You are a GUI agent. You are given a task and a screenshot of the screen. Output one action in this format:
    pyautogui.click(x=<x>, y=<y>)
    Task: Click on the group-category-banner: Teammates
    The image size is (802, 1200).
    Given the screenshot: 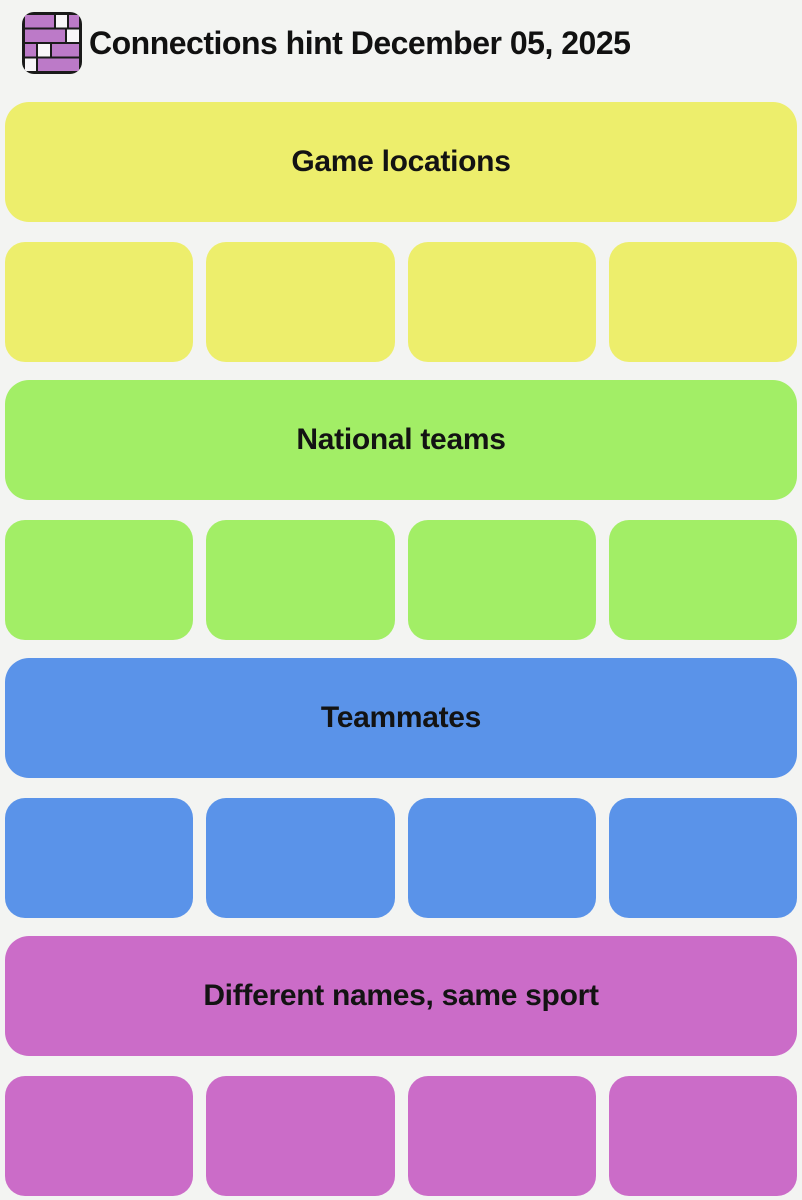 What is the action you would take?
    pyautogui.click(x=401, y=718)
    